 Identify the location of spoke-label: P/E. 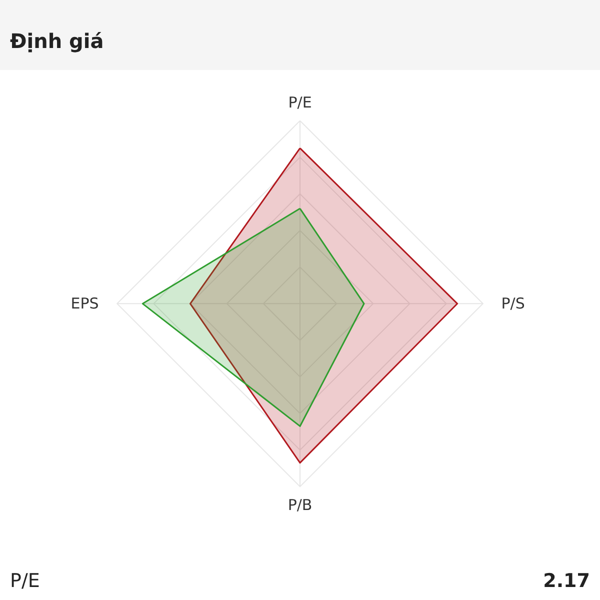
(300, 102).